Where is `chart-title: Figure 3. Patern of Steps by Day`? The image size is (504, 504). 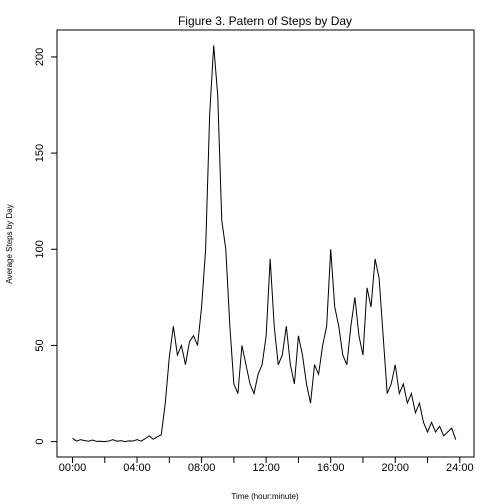 chart-title: Figure 3. Patern of Steps by Day is located at coordinates (265, 21).